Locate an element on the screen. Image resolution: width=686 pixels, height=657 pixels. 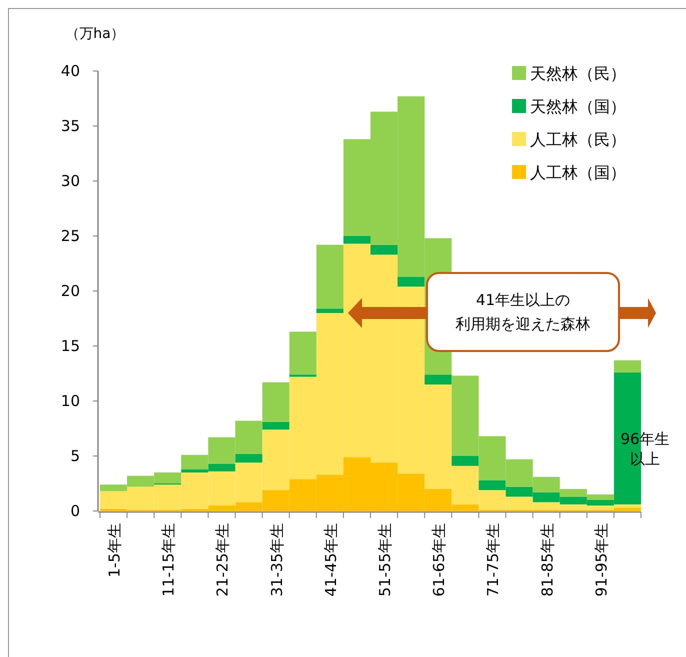
y-tick-label: 10 is located at coordinates (70, 401).